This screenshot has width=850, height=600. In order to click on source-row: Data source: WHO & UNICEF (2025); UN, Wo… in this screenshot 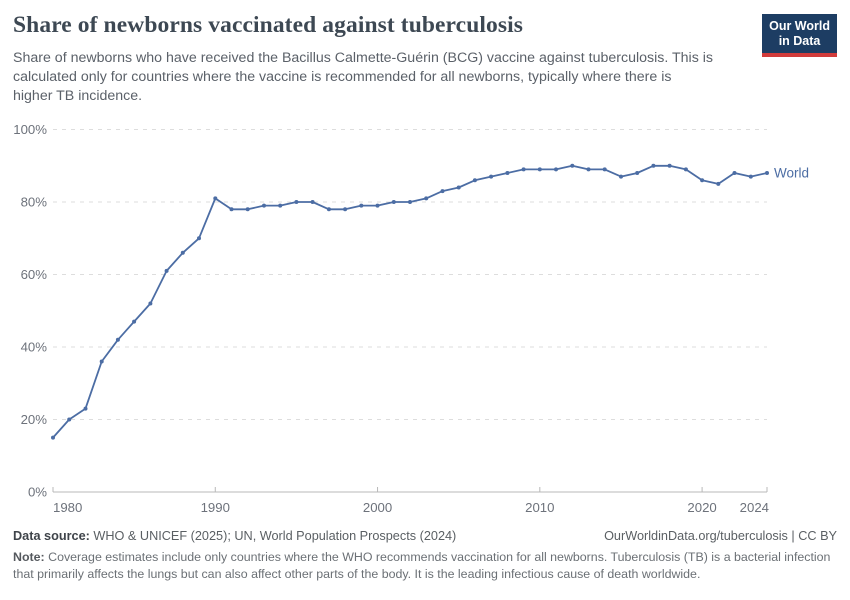, I will do `click(425, 536)`.